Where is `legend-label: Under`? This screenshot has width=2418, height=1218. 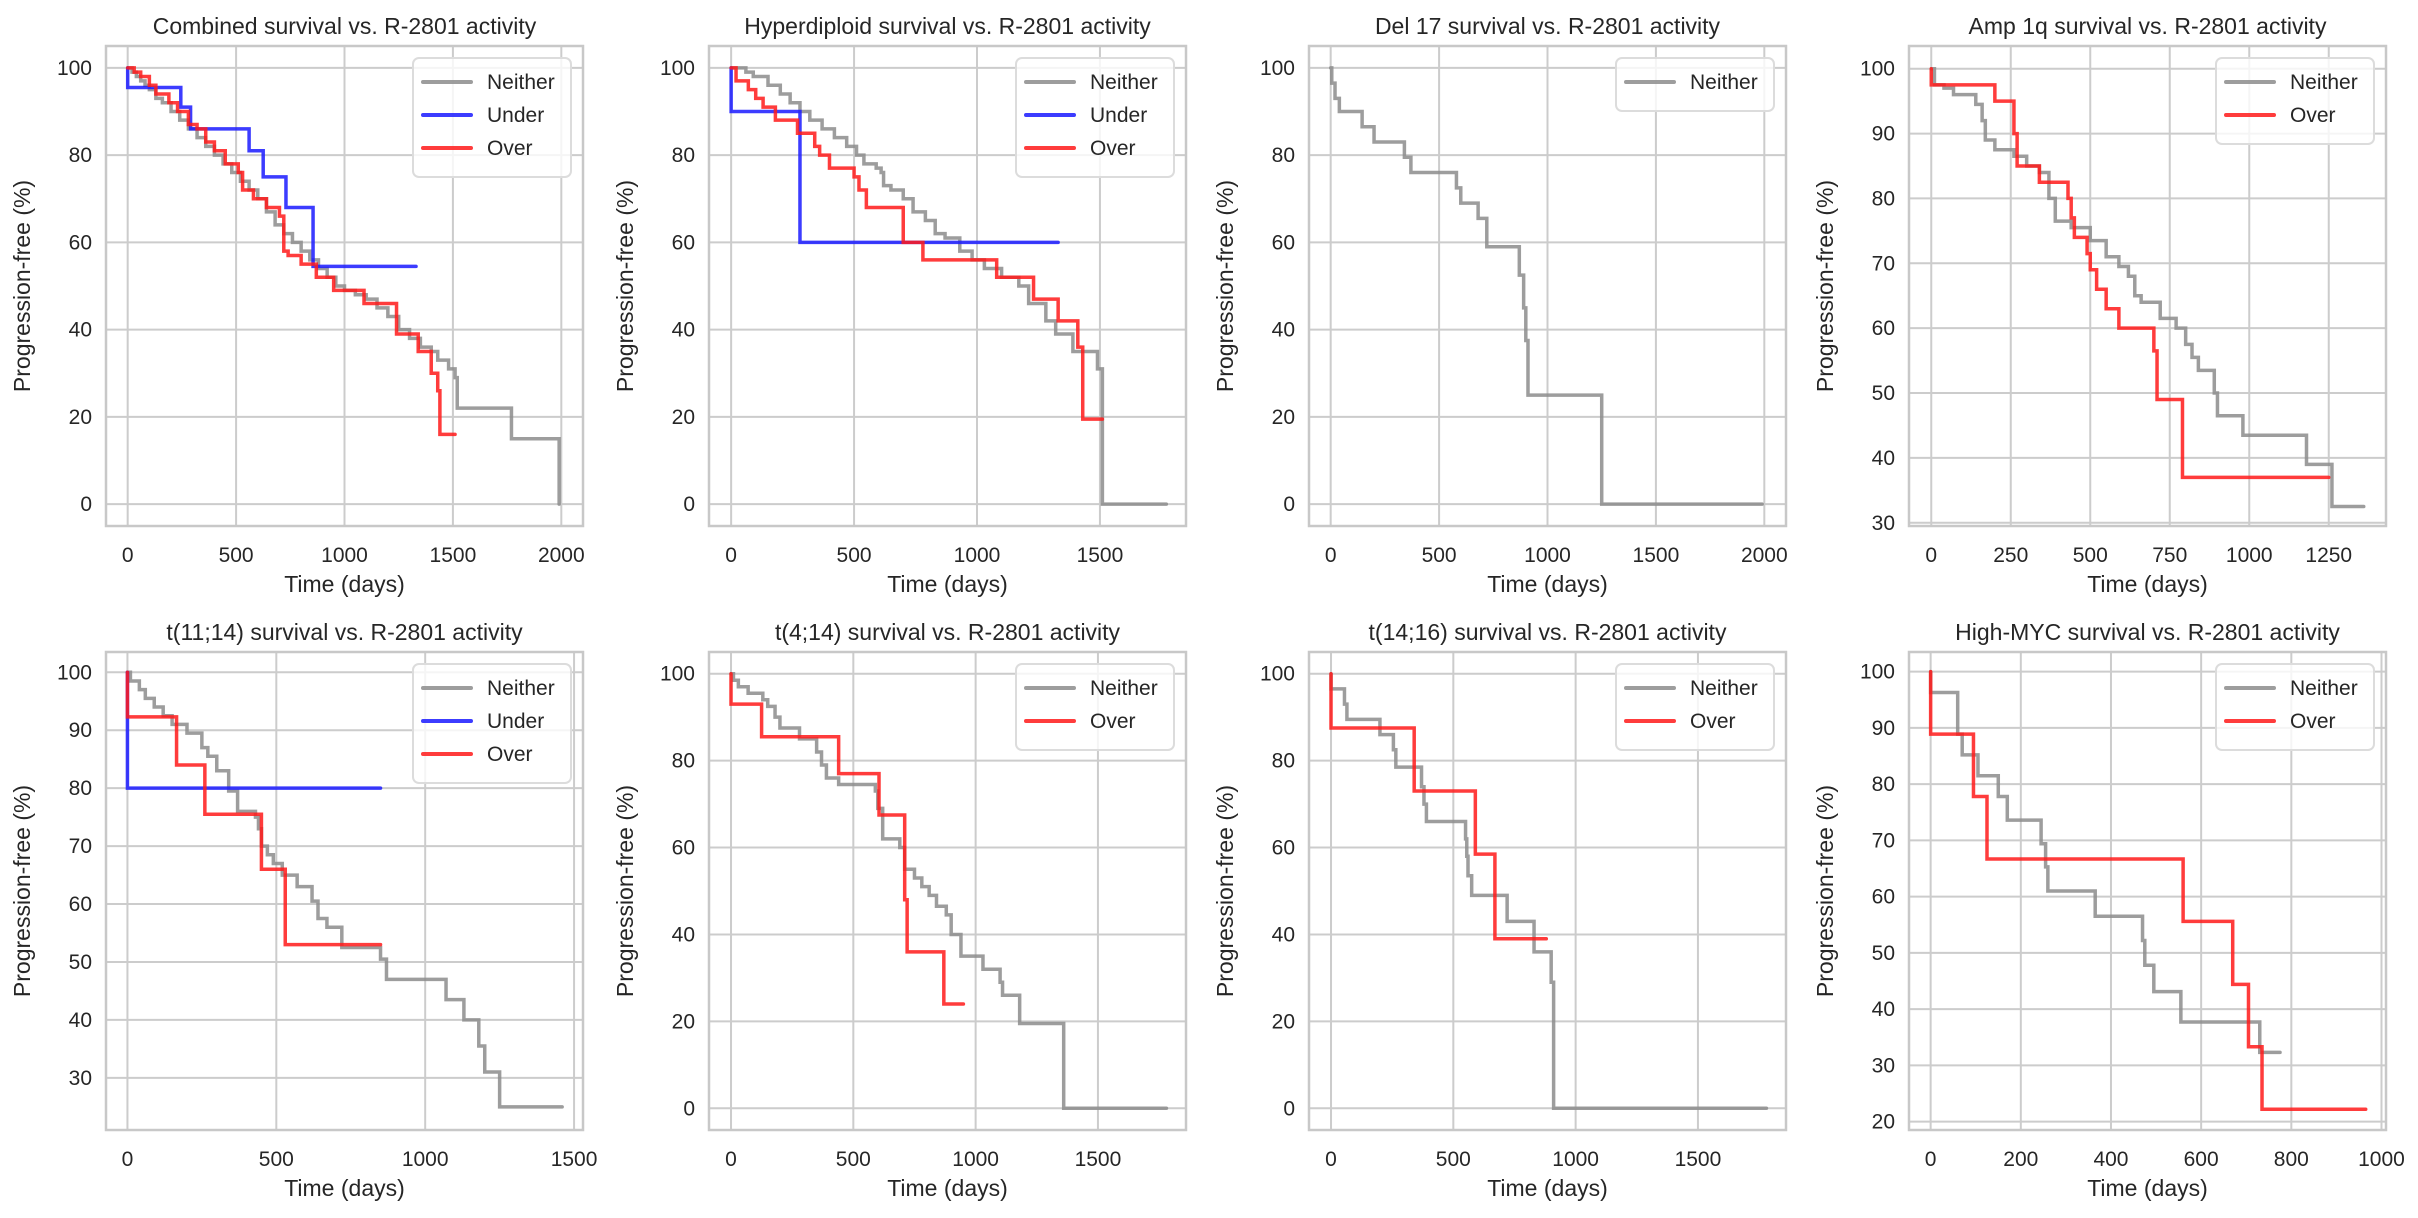
legend-label: Under is located at coordinates (515, 721).